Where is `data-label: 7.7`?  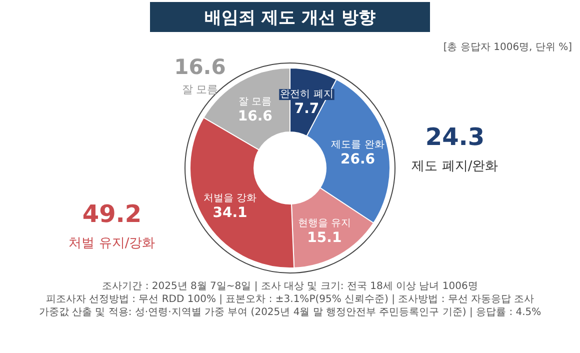
data-label: 7.7 is located at coordinates (307, 109).